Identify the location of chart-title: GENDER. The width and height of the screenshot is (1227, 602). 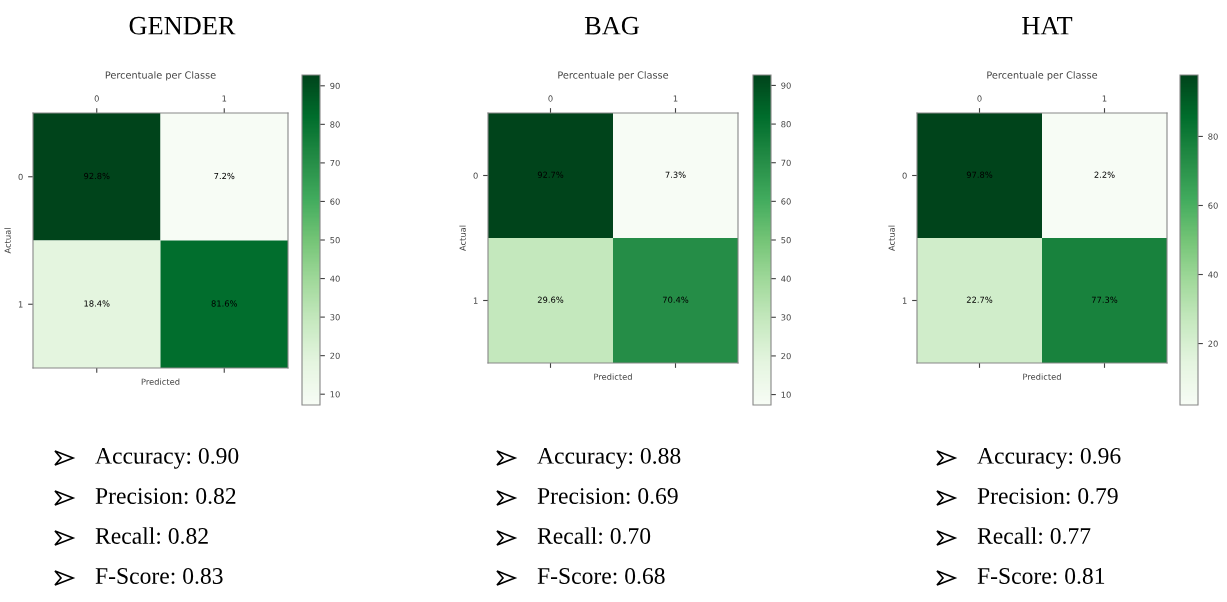
(182, 25).